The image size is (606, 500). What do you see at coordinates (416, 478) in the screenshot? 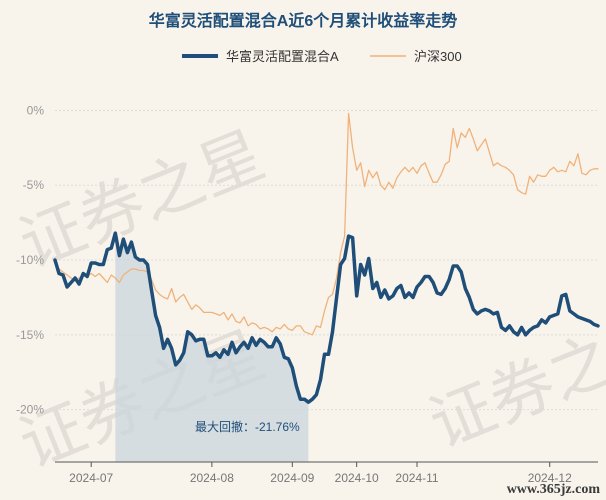
I see `x-tick-label: 2024-11` at bounding box center [416, 478].